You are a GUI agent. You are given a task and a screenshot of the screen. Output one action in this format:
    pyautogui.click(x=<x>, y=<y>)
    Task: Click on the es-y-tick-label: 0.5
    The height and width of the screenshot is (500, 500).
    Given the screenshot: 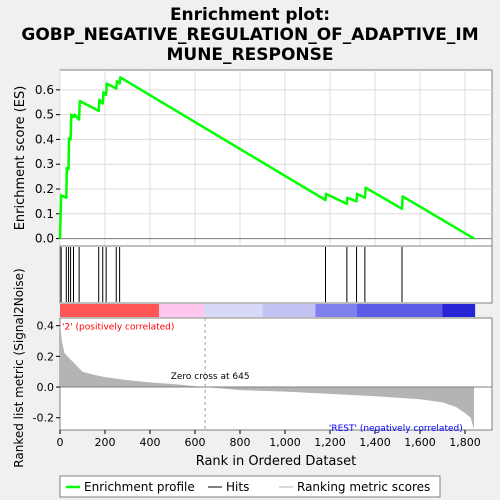 What is the action you would take?
    pyautogui.click(x=44, y=115)
    